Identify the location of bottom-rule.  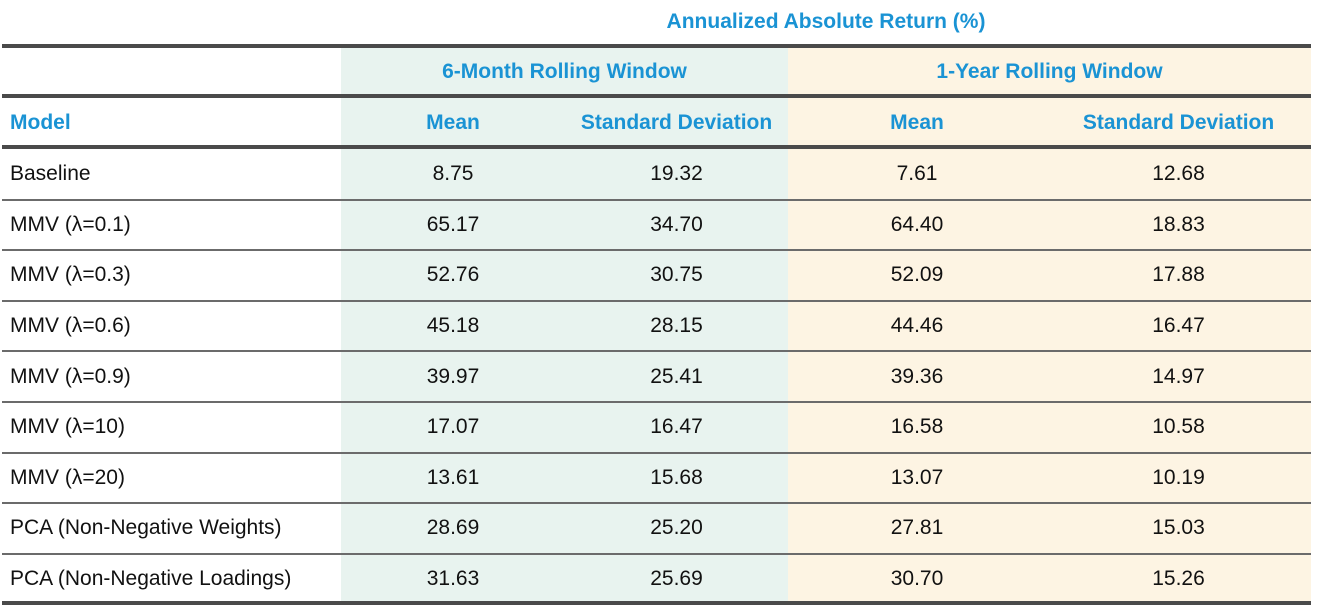
(656, 603).